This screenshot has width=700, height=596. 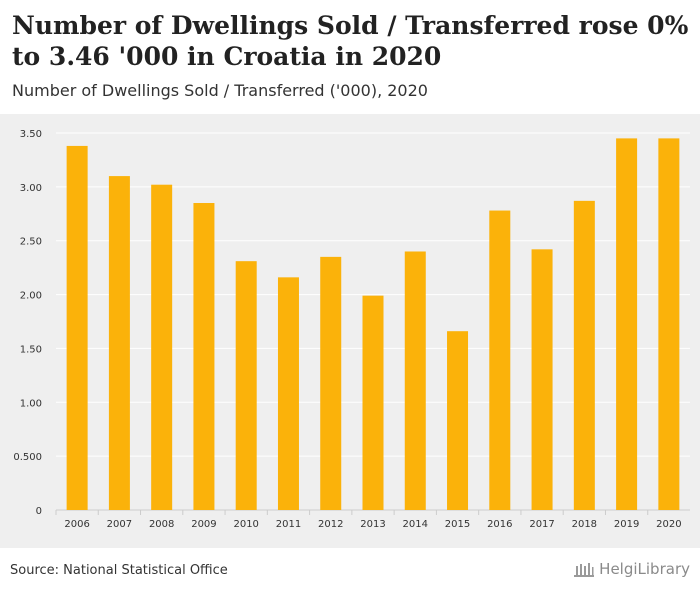 I want to click on bar-2007, so click(x=119, y=343).